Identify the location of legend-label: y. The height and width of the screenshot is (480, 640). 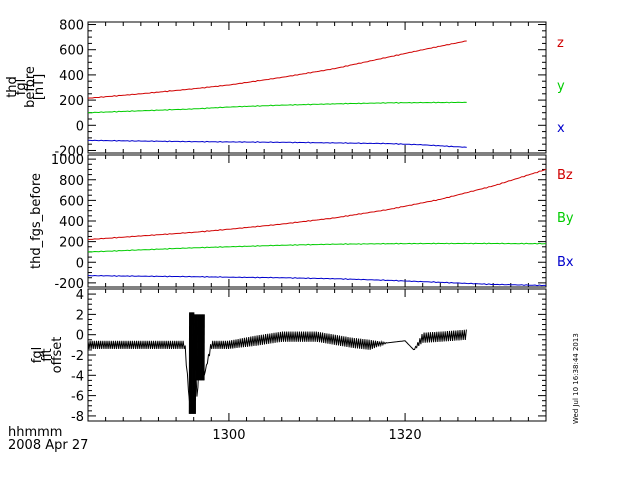
(561, 86).